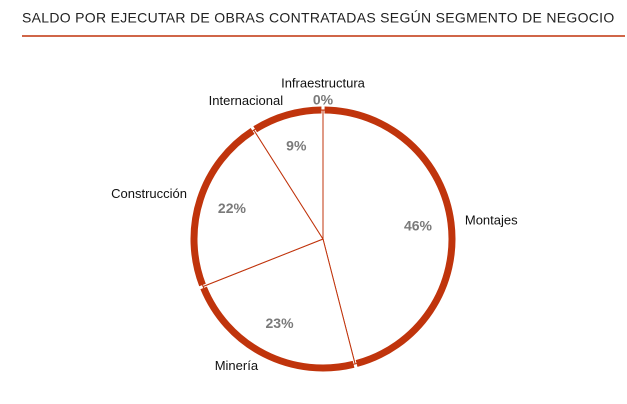  Describe the element at coordinates (418, 226) in the screenshot. I see `value-label: 46%` at that location.